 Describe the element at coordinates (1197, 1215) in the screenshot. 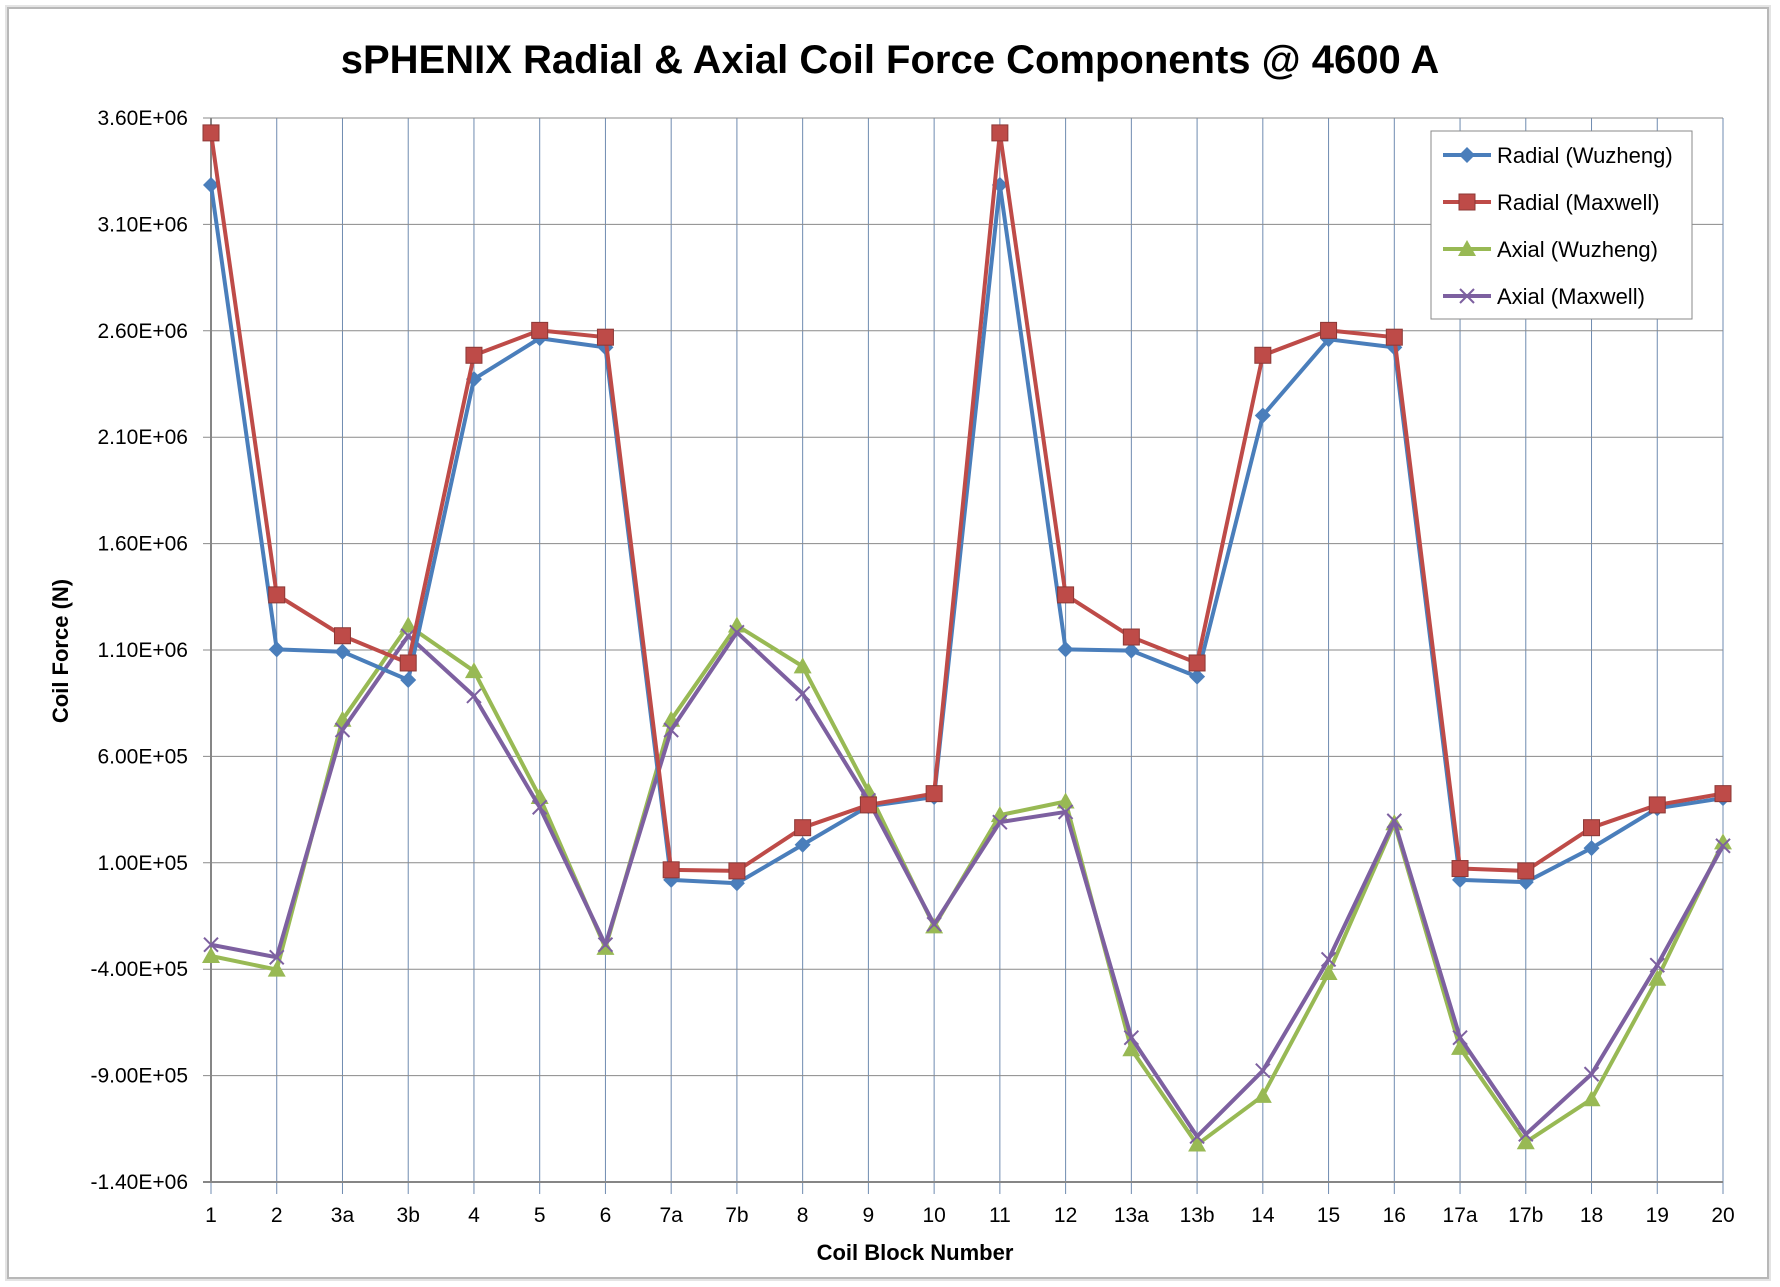

I see `x-tick-label: 13b` at that location.